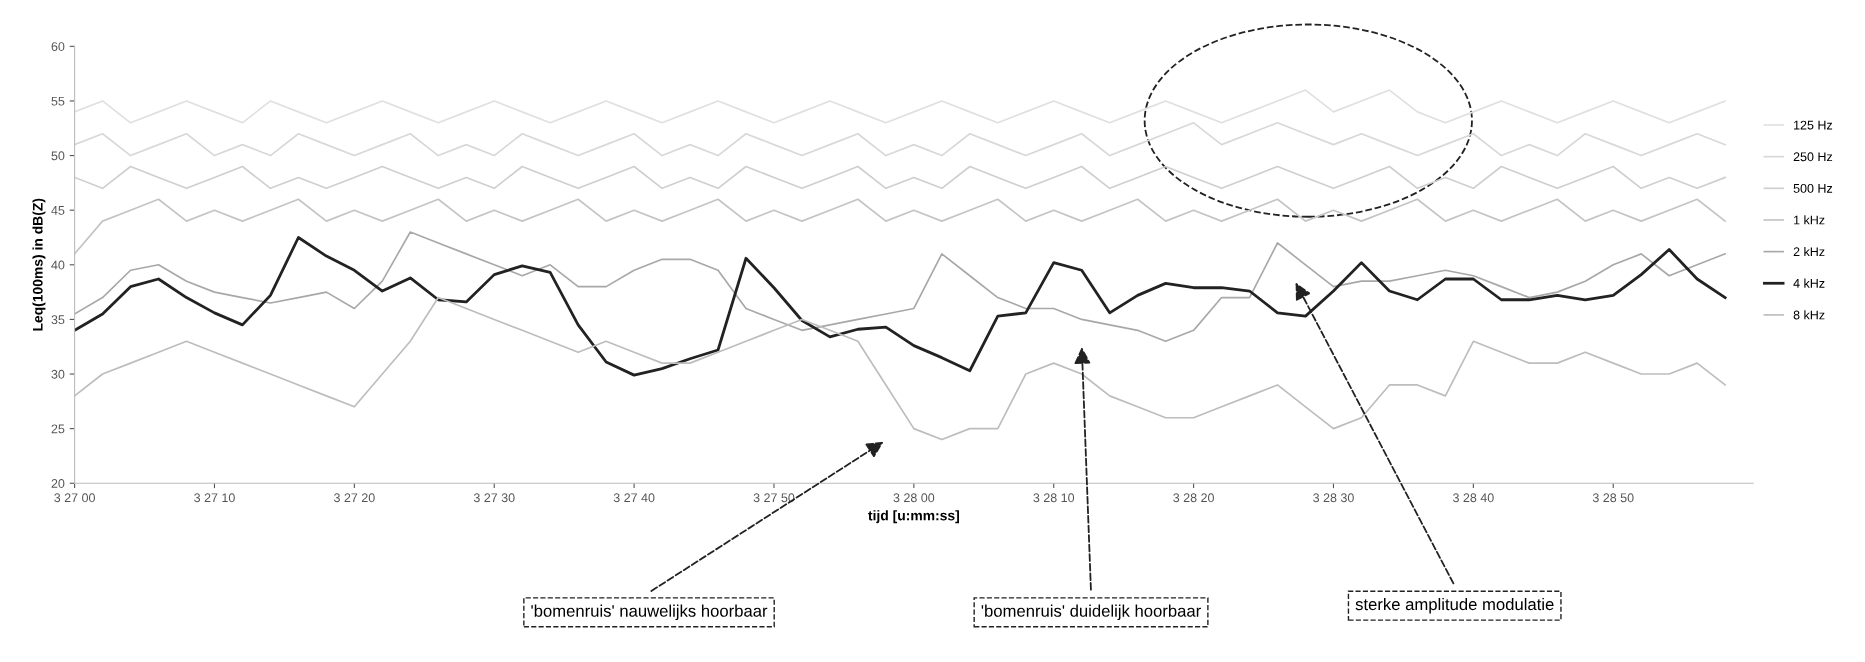 The height and width of the screenshot is (662, 1865). I want to click on y-tick-label: 45, so click(58, 210).